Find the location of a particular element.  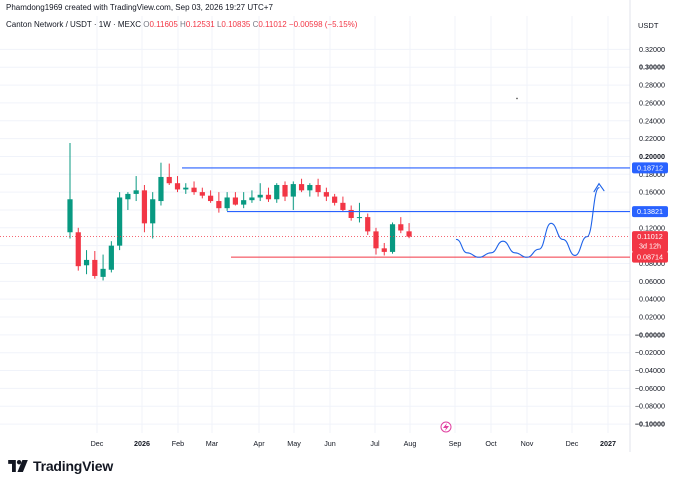

tradingview-brand: TradingView is located at coordinates (60, 466).